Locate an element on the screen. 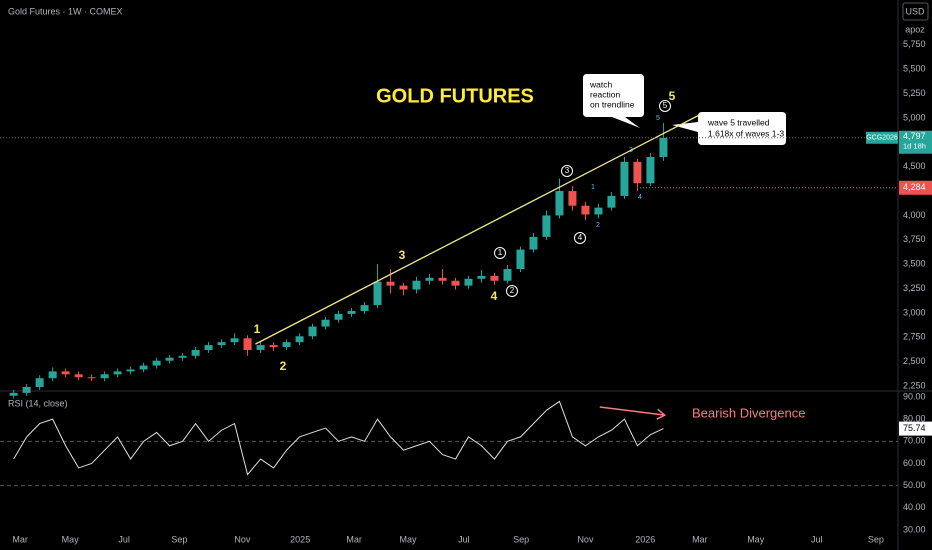 The height and width of the screenshot is (550, 932). wave-label: 1 is located at coordinates (257, 329).